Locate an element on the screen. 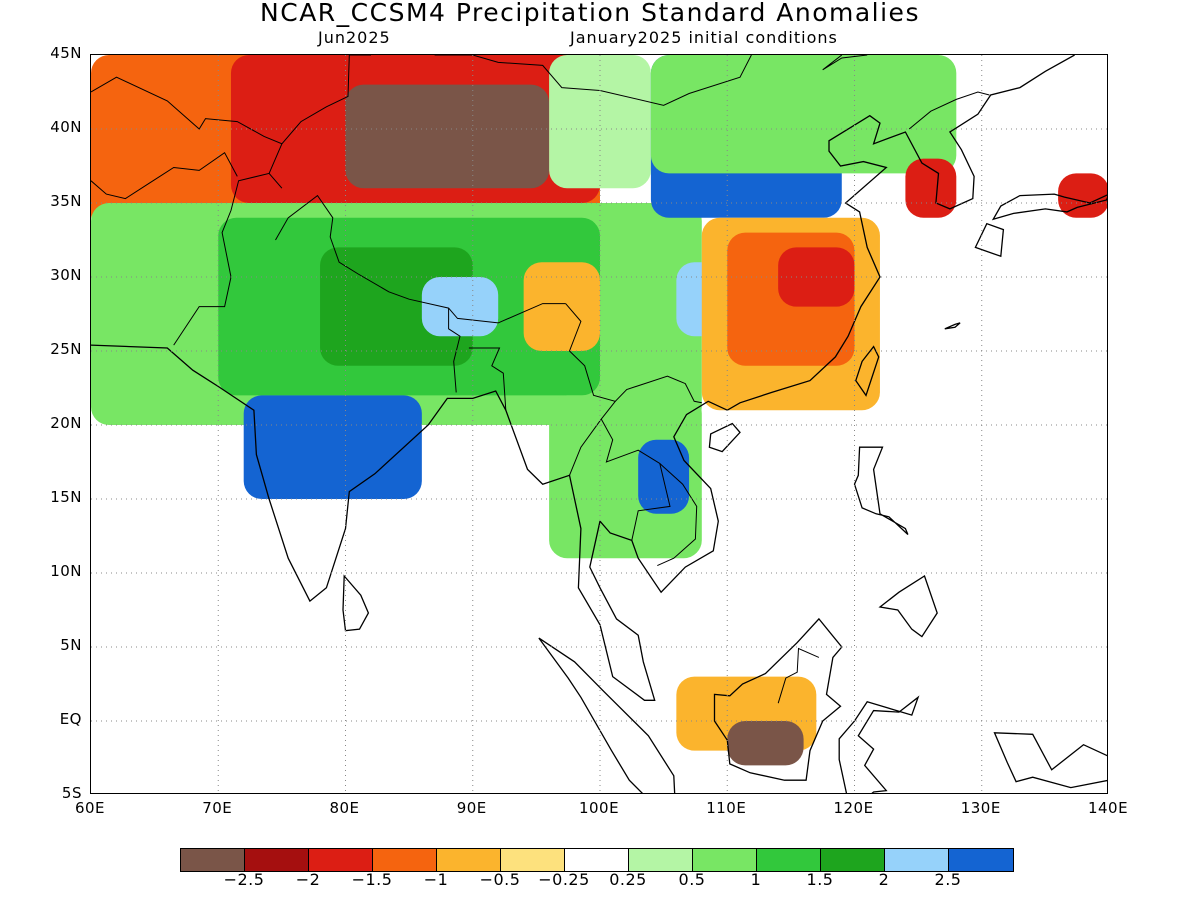 The height and width of the screenshot is (900, 1200). initial-conditions: January2025 initial conditions is located at coordinates (704, 37).